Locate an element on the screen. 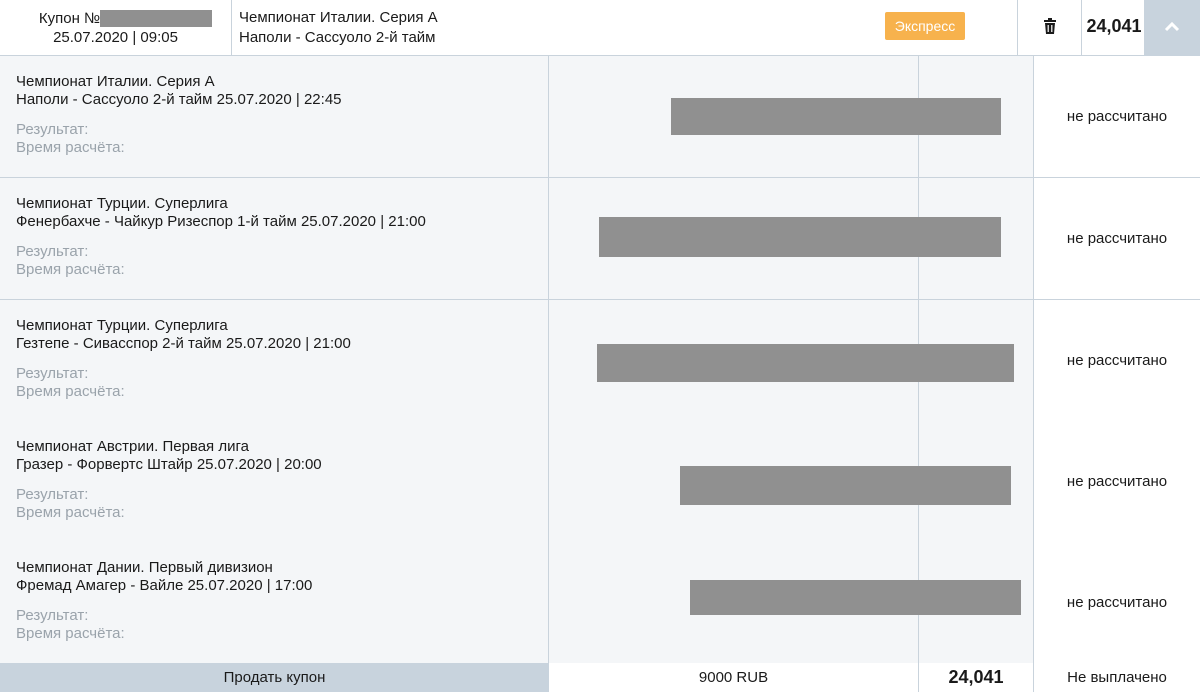 This screenshot has width=1200, height=692. chevron-up-icon is located at coordinates (1172, 28).